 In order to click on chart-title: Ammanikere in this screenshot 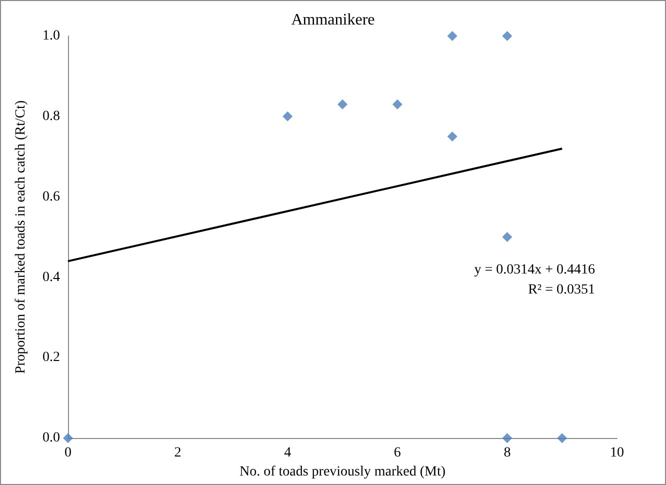, I will do `click(333, 20)`.